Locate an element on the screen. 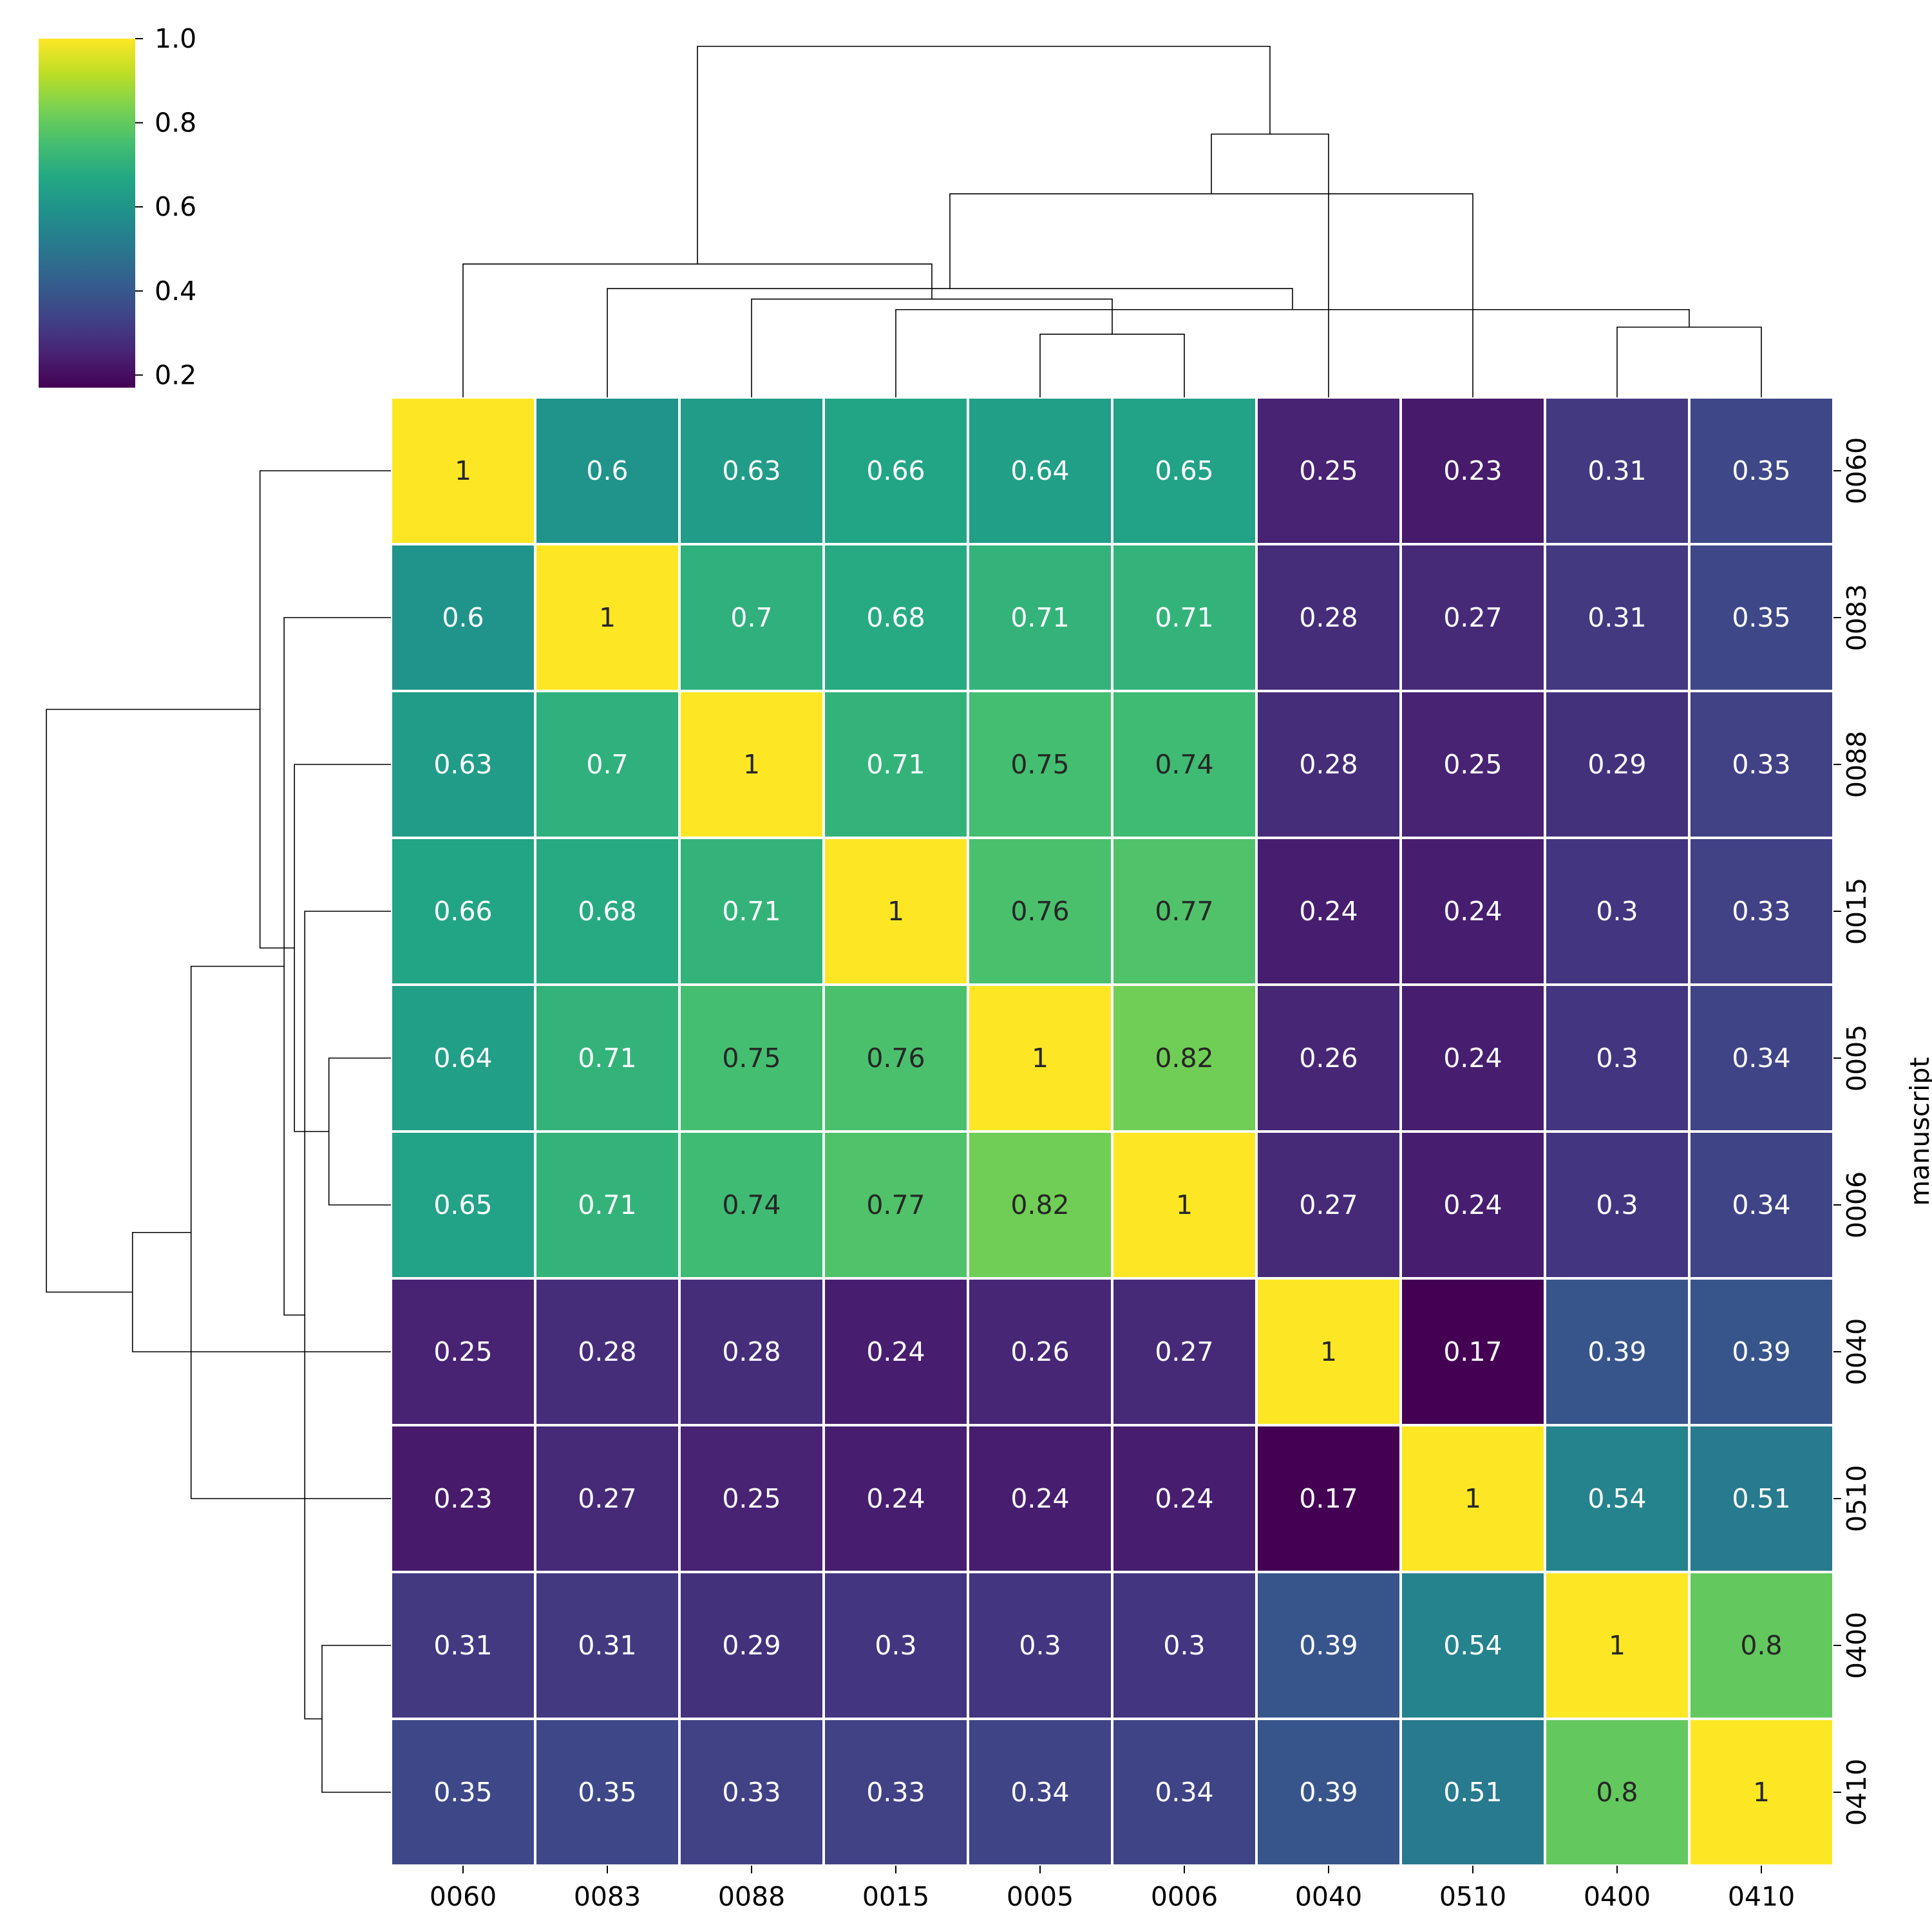 The height and width of the screenshot is (1932, 1932). cell-value-label-5-4: 0.82 is located at coordinates (1039, 1204).